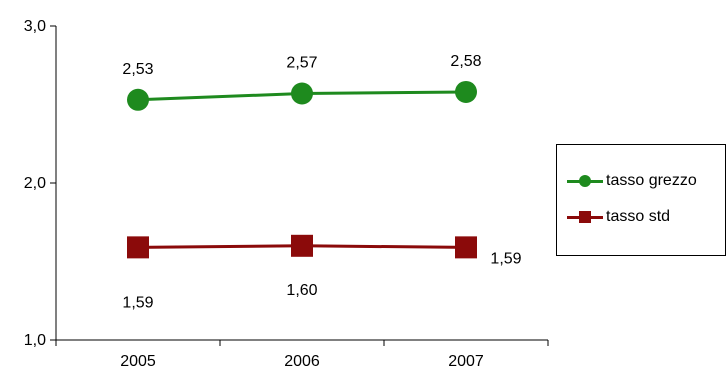 This screenshot has height=376, width=726. What do you see at coordinates (35, 26) in the screenshot?
I see `y-tick-label: 3,0` at bounding box center [35, 26].